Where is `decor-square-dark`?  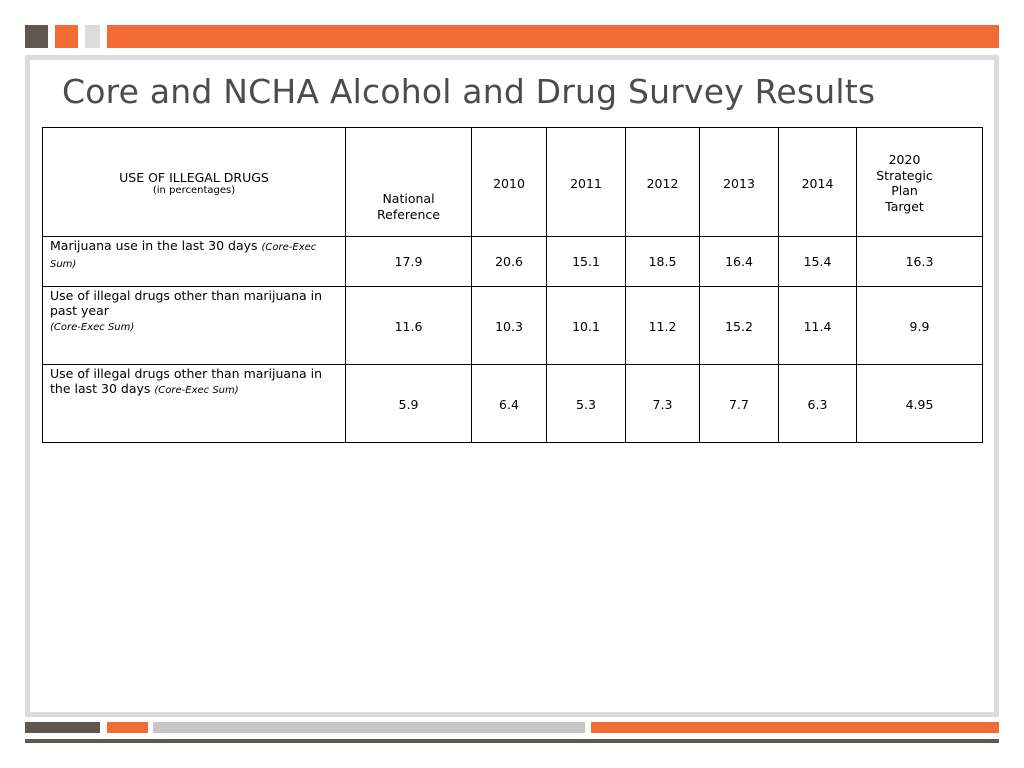 decor-square-dark is located at coordinates (36, 36).